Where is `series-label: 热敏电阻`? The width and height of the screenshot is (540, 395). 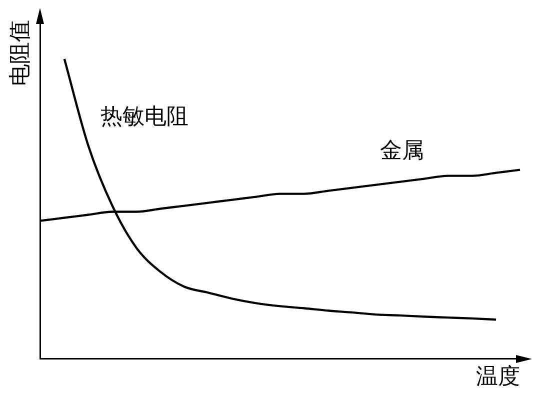
series-label: 热敏电阻 is located at coordinates (144, 117).